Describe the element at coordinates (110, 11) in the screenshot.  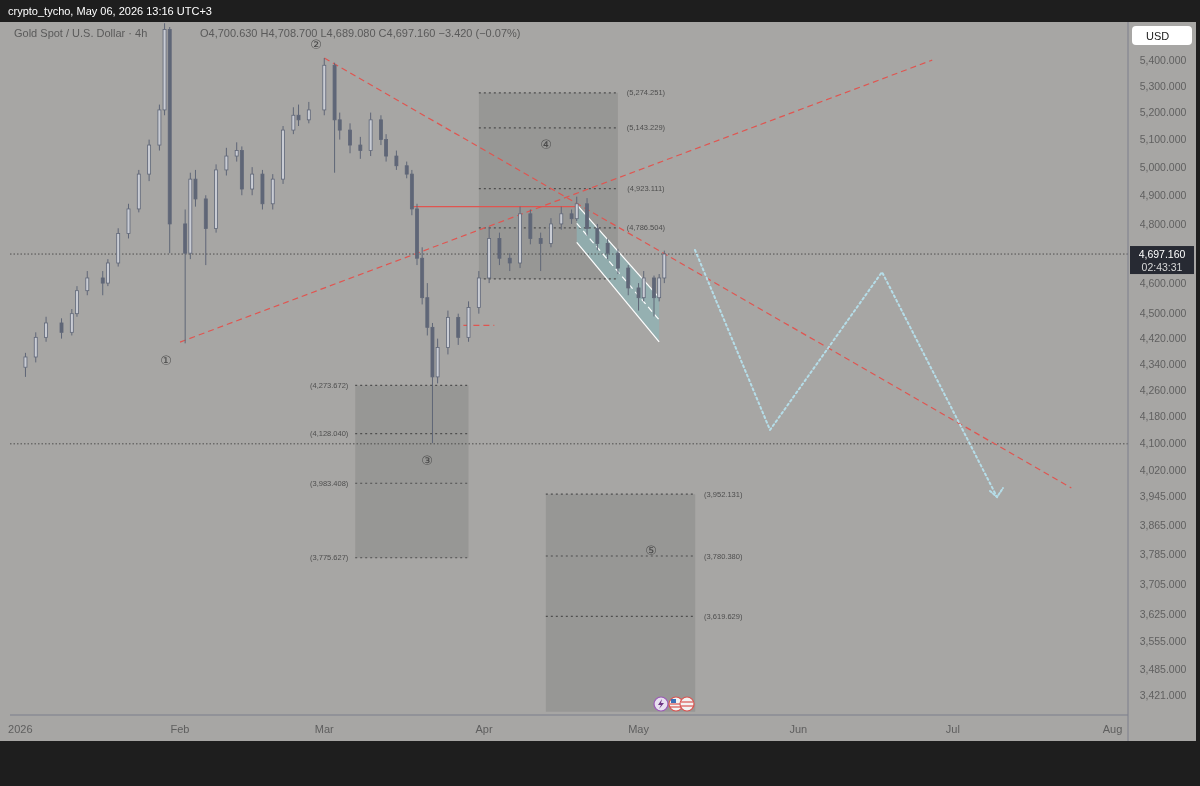
I see `text: crypto_tycho, May 06, 2026 13:16 UTC+3` at that location.